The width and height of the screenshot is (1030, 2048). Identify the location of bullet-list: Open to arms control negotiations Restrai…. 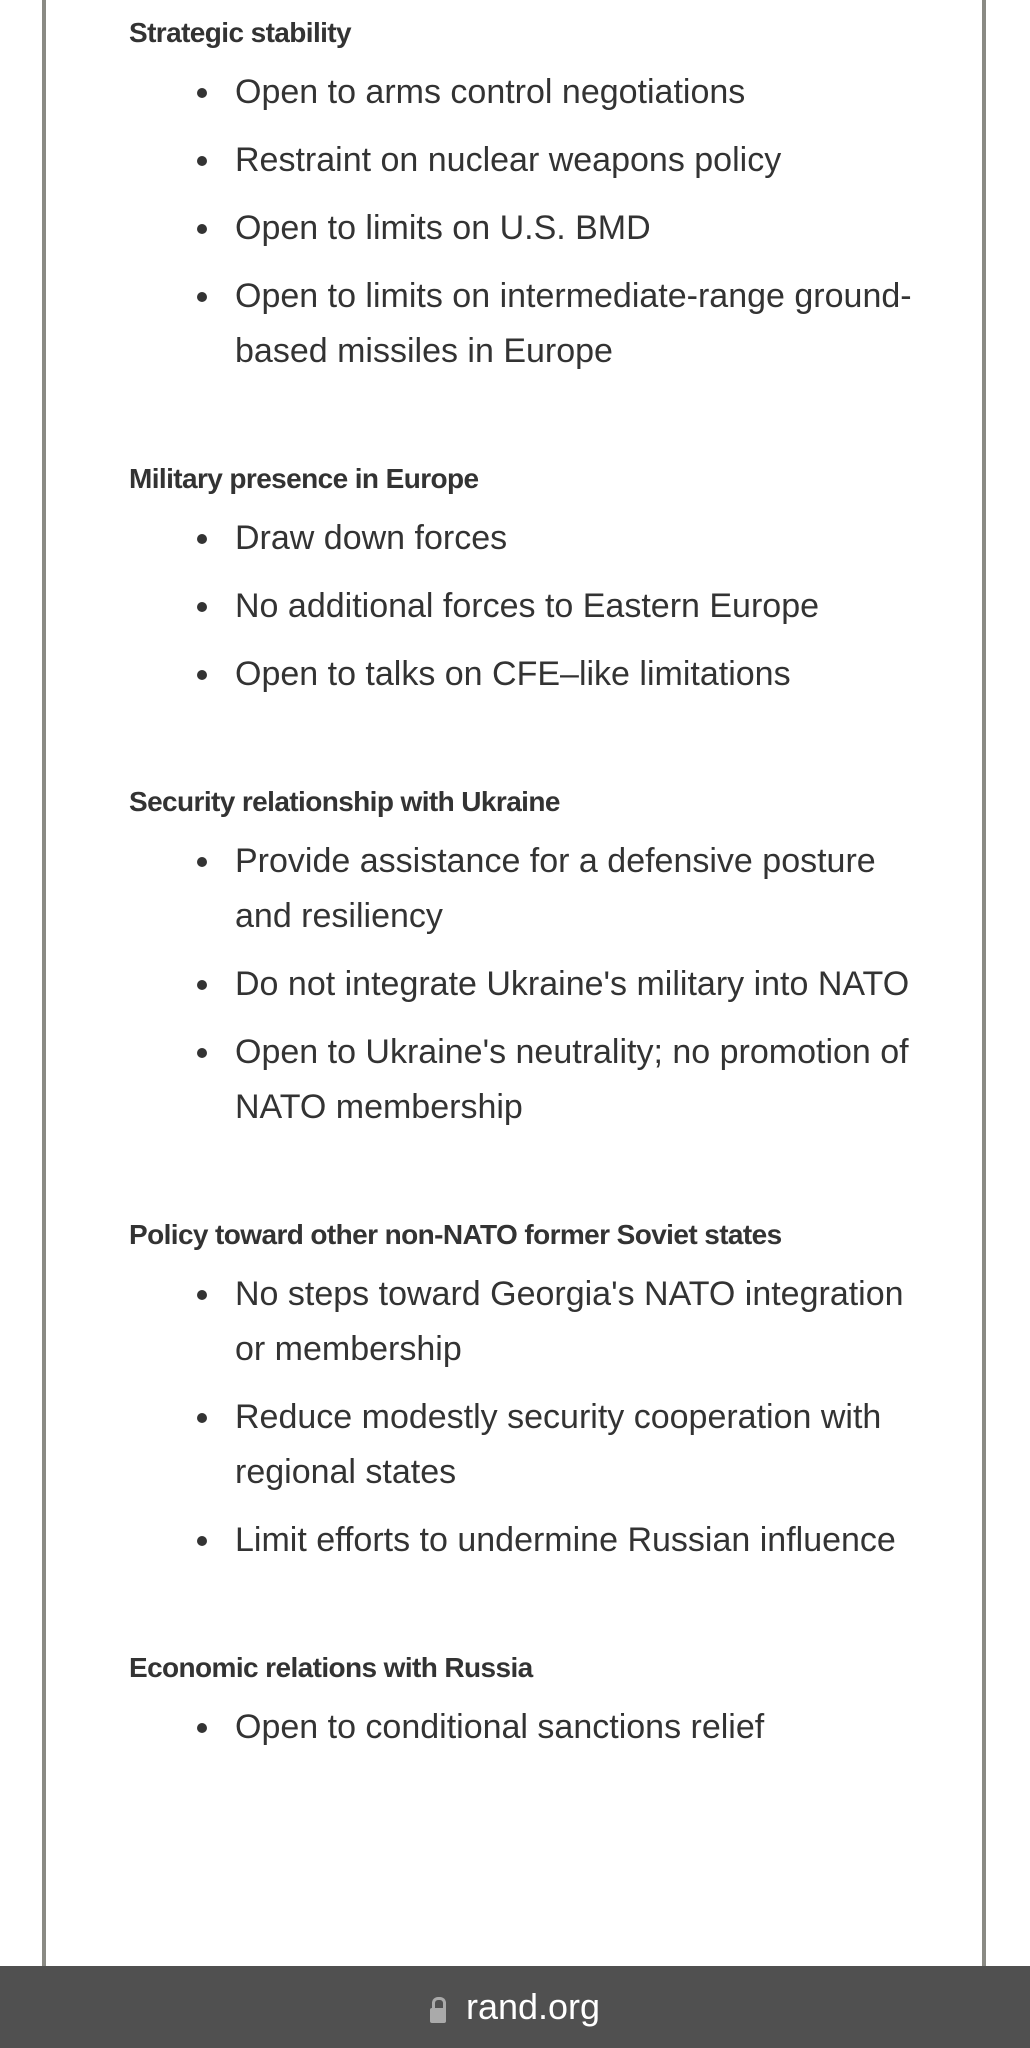
(529, 222).